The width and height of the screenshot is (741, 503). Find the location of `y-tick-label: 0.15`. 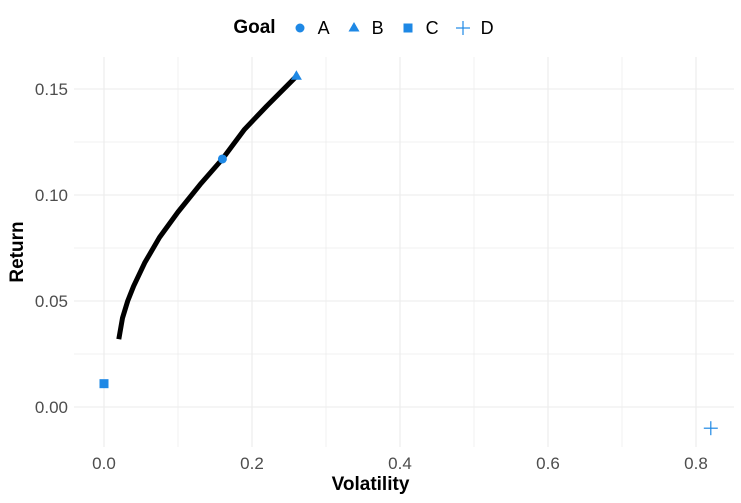

y-tick-label: 0.15 is located at coordinates (51, 89).